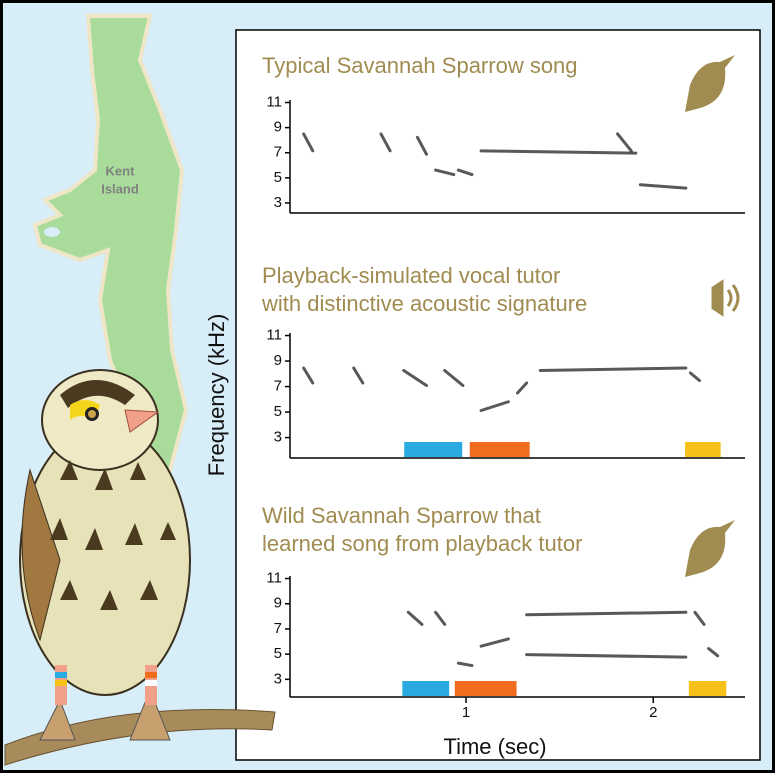 Image resolution: width=775 pixels, height=778 pixels. I want to click on panel-title: Wild Savannah Sparrow that, so click(401, 515).